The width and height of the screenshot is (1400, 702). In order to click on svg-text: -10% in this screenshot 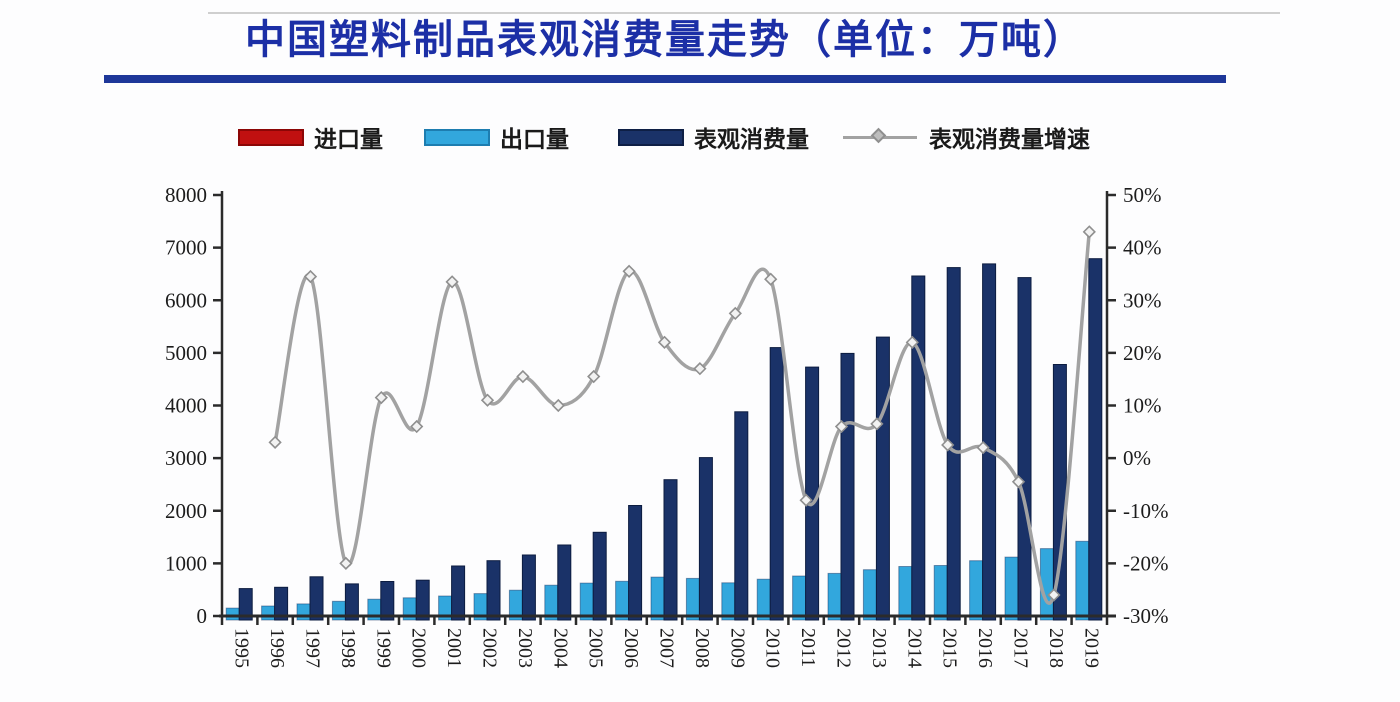, I will do `click(1146, 511)`.